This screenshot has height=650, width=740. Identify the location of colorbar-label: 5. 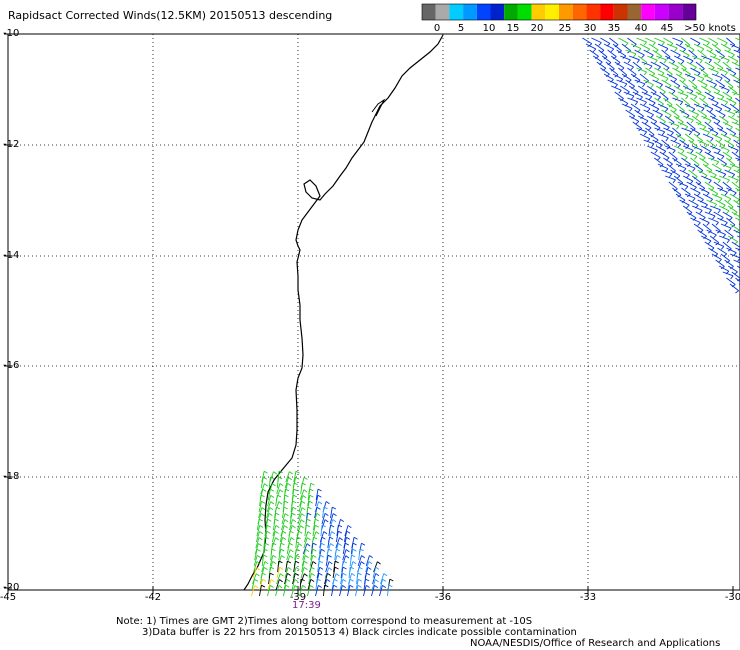
(461, 28).